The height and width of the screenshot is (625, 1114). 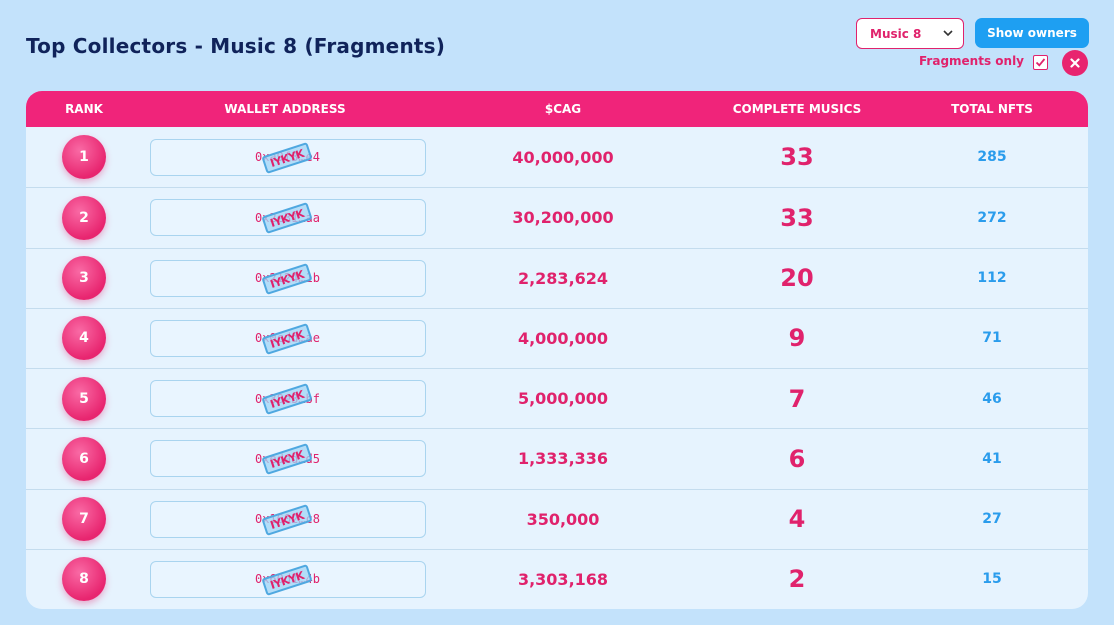 I want to click on wallet-cell: 0xa9f3…e4IYKYK, so click(x=285, y=157).